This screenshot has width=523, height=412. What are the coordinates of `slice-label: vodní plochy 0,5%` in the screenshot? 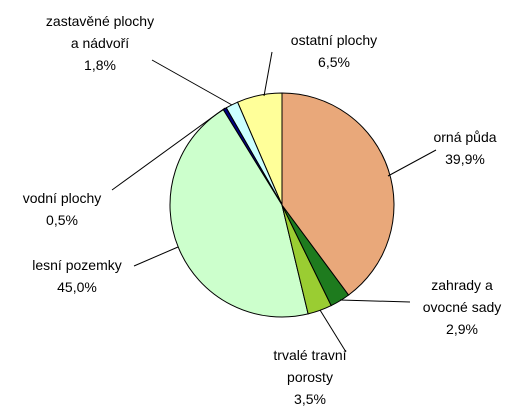 It's located at (62, 209).